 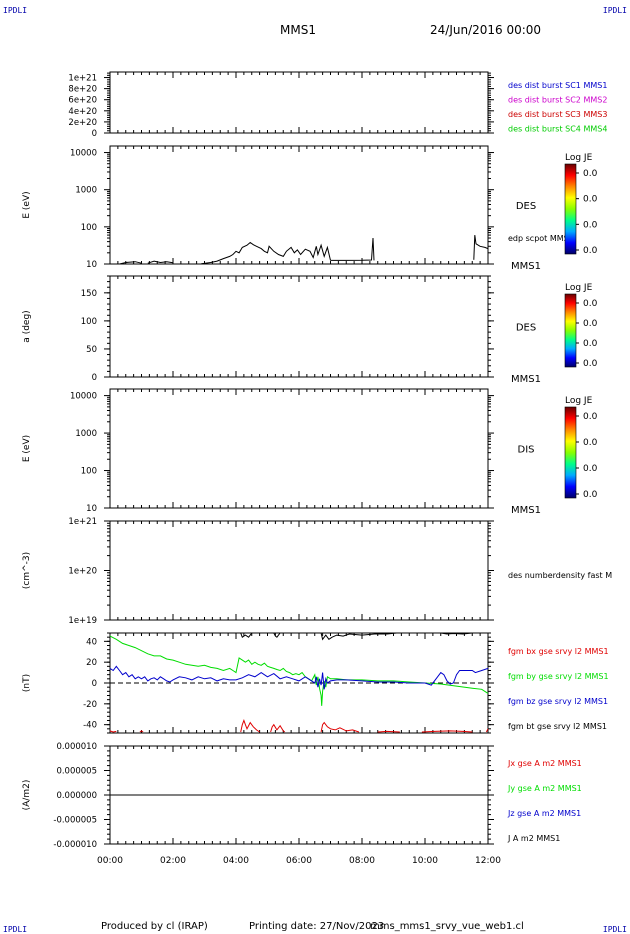 I want to click on y-axis-label: a (deg), so click(x=27, y=326).